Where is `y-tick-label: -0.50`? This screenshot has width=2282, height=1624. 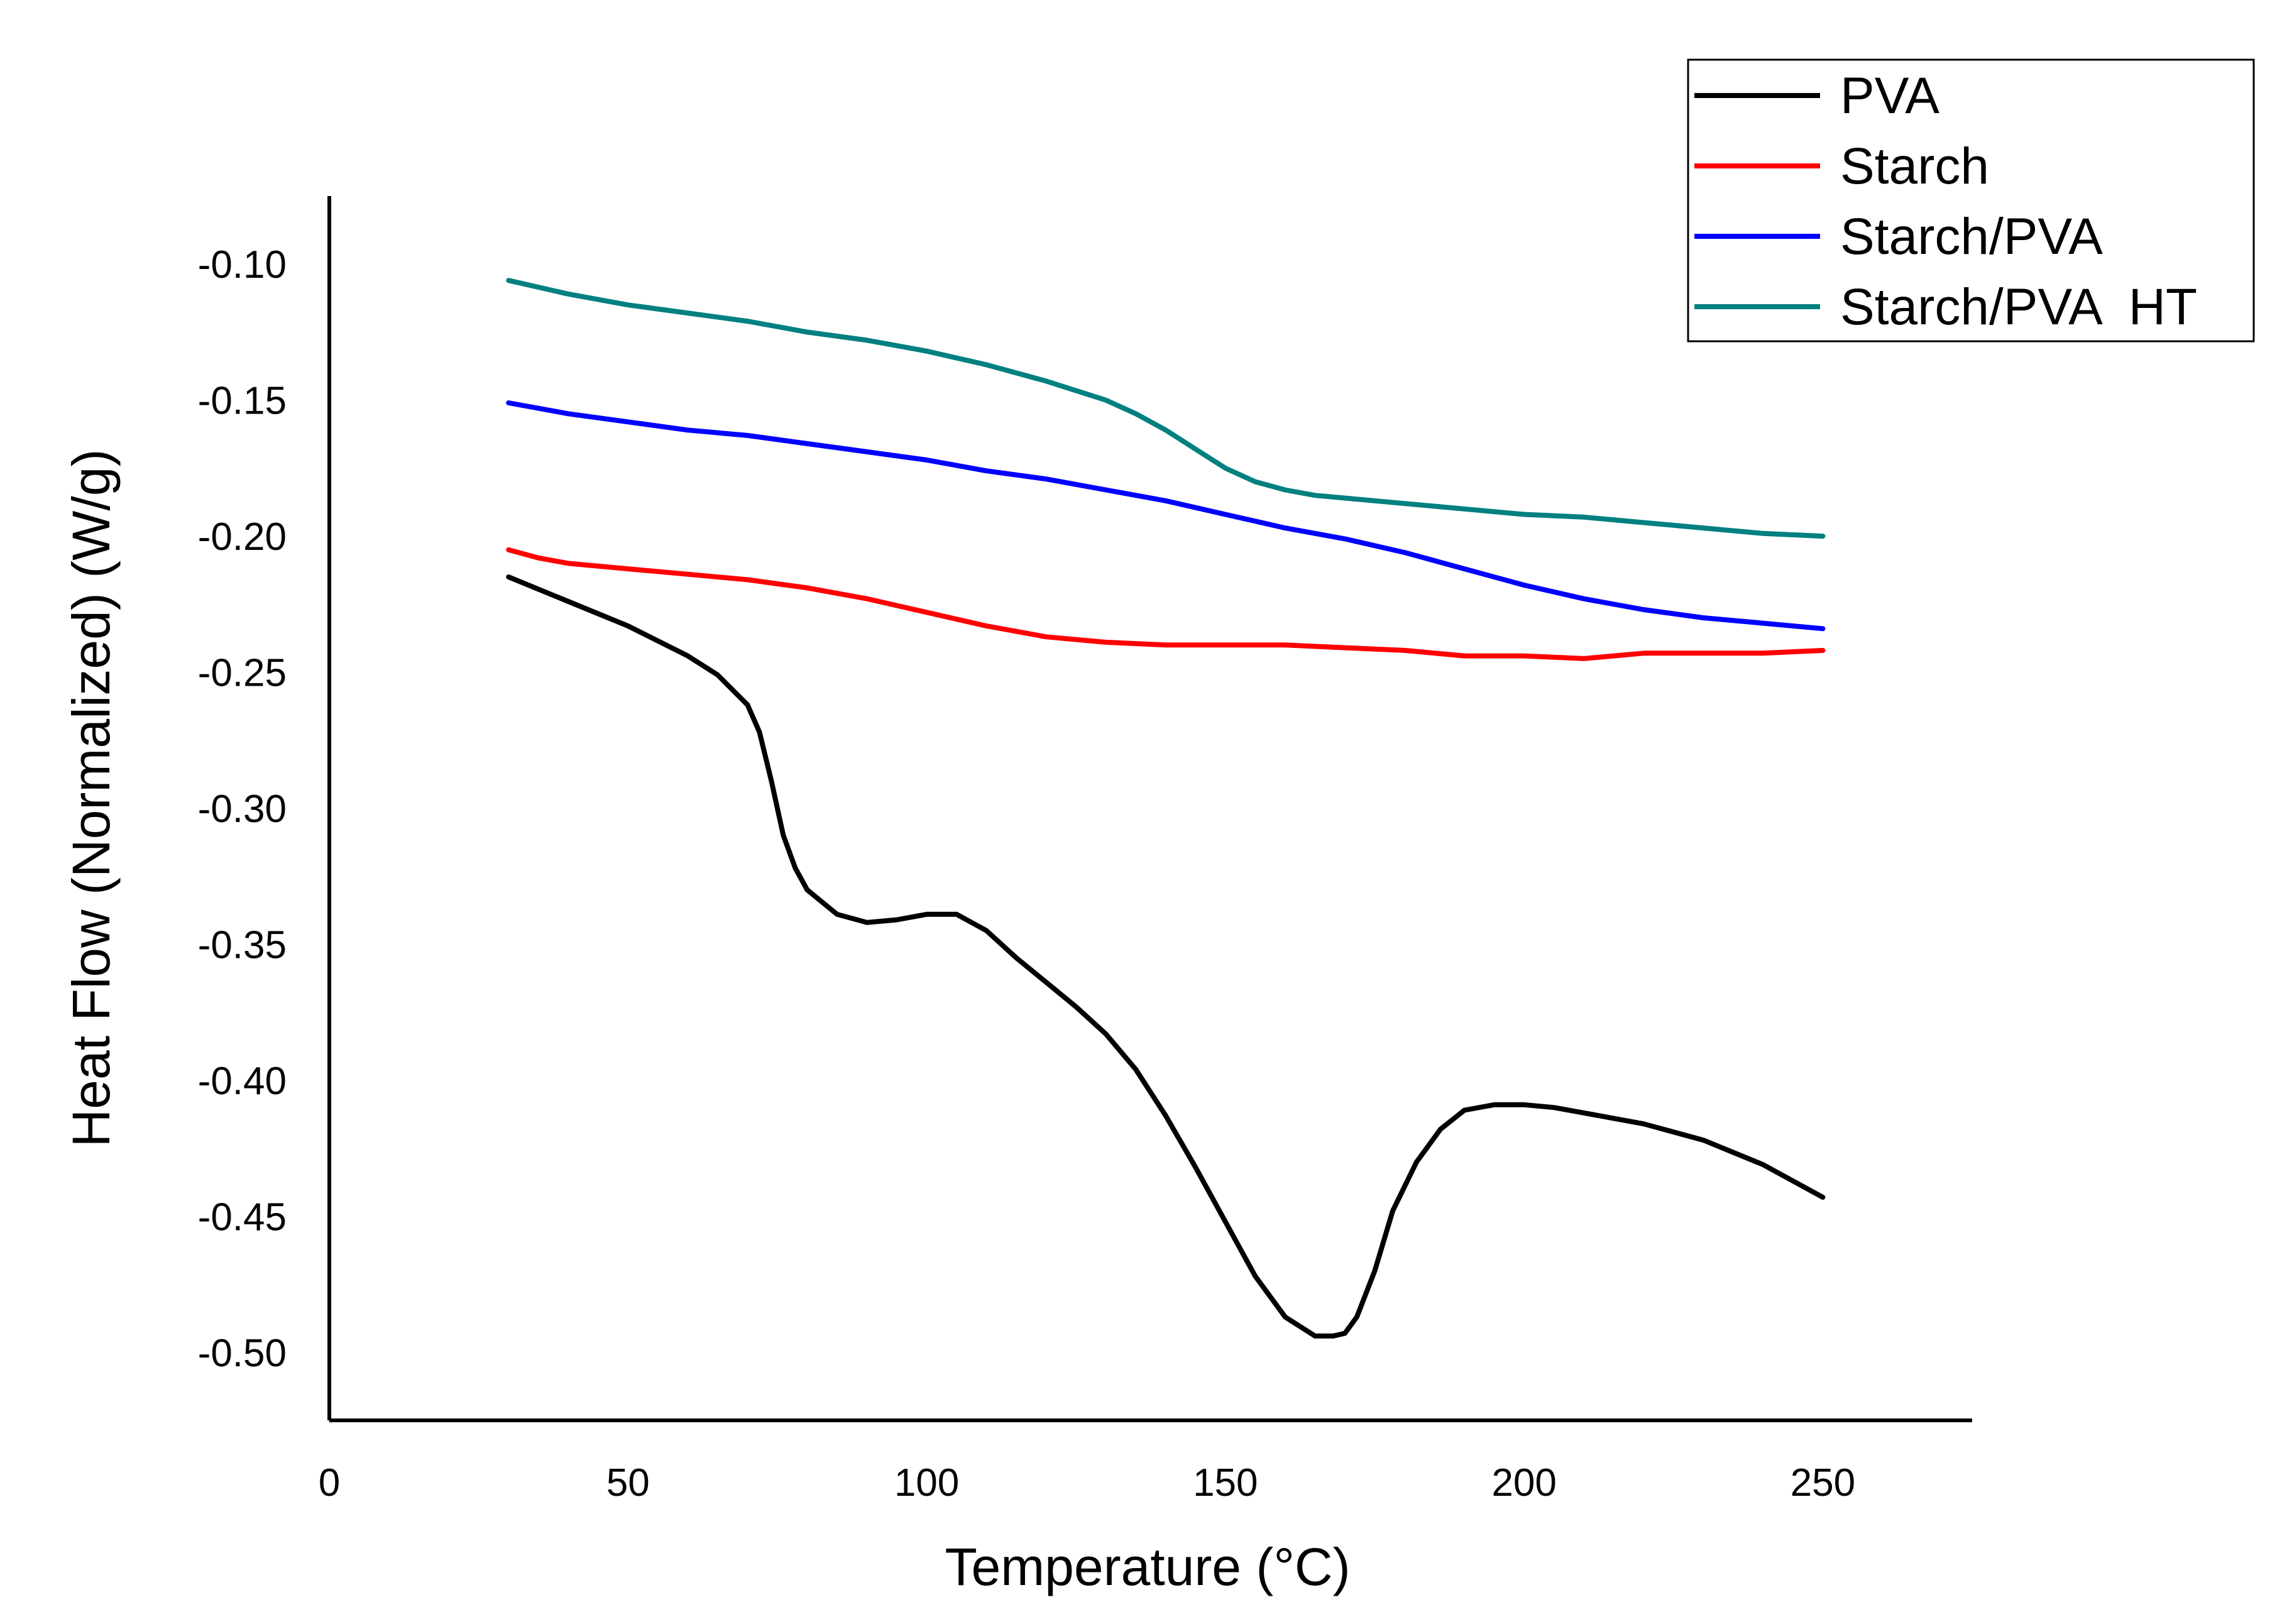
y-tick-label: -0.50 is located at coordinates (242, 1354).